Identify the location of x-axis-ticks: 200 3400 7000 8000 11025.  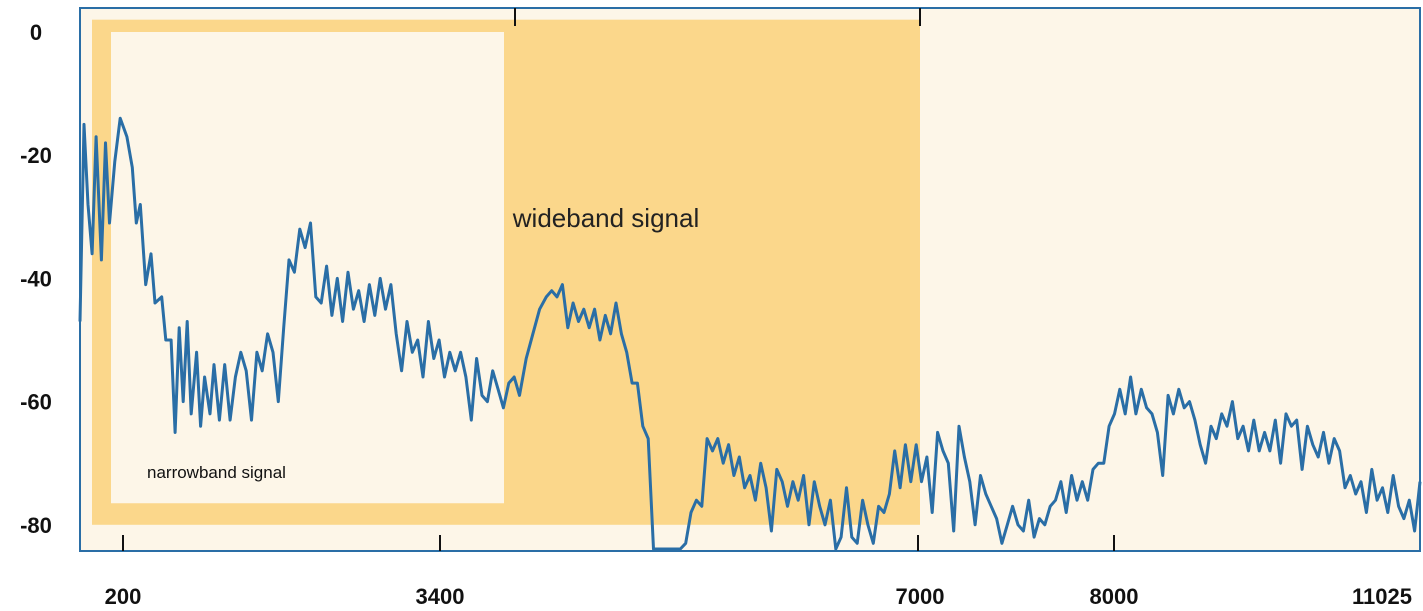
(758, 596).